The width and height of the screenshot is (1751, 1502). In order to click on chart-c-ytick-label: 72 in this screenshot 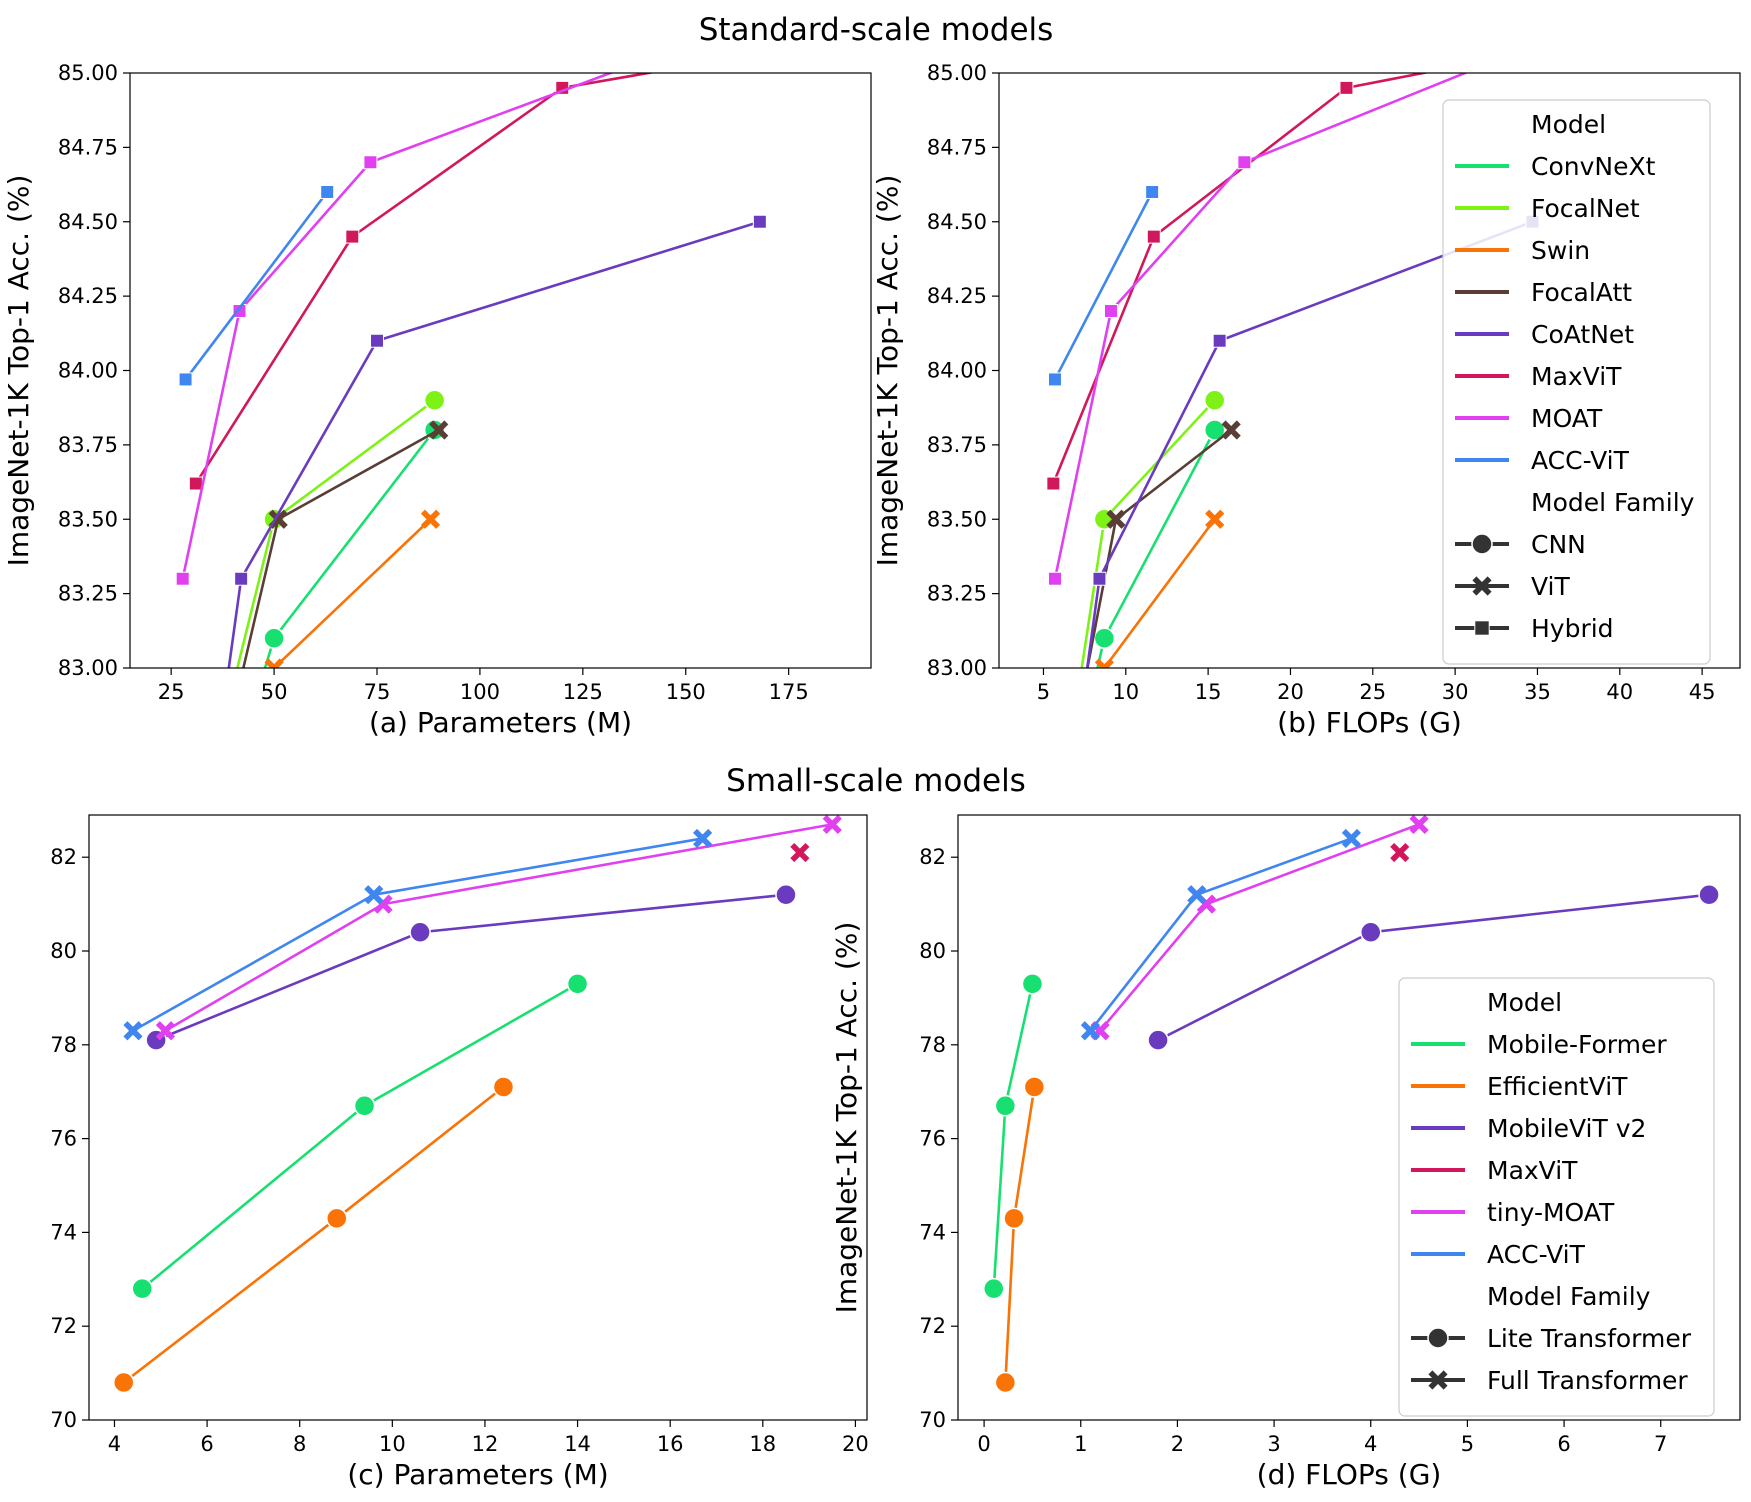, I will do `click(63, 1326)`.